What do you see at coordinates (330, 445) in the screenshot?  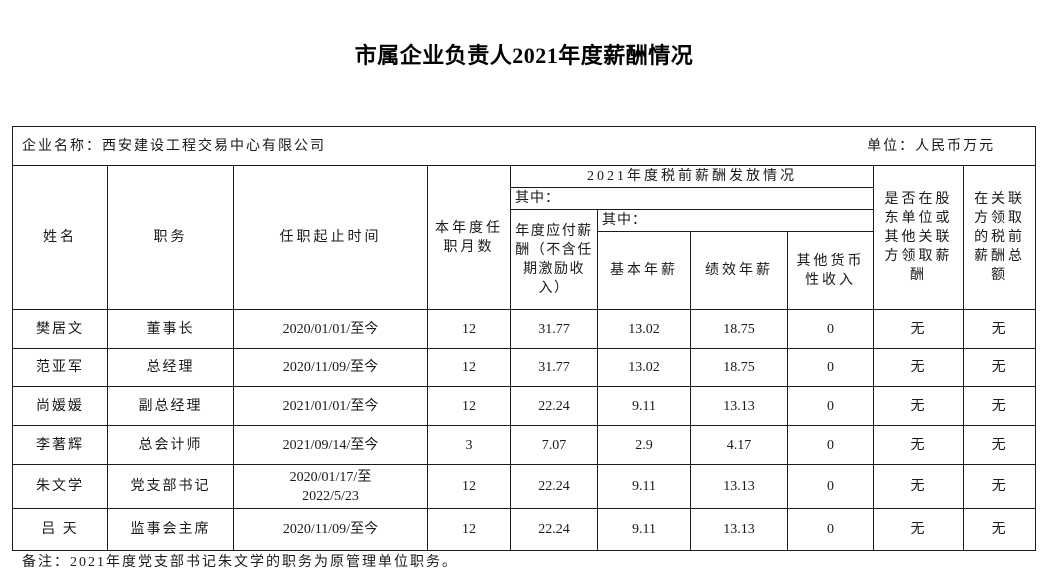 I see `tenure-cell: 2021/09/14/至今` at bounding box center [330, 445].